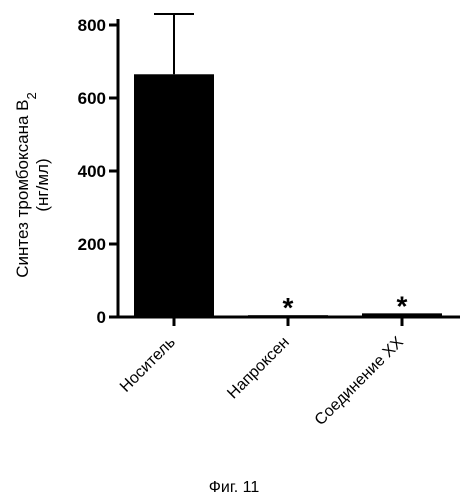 This screenshot has height=500, width=468. I want to click on y-axis-label-units: (нг/мл), so click(42, 184).